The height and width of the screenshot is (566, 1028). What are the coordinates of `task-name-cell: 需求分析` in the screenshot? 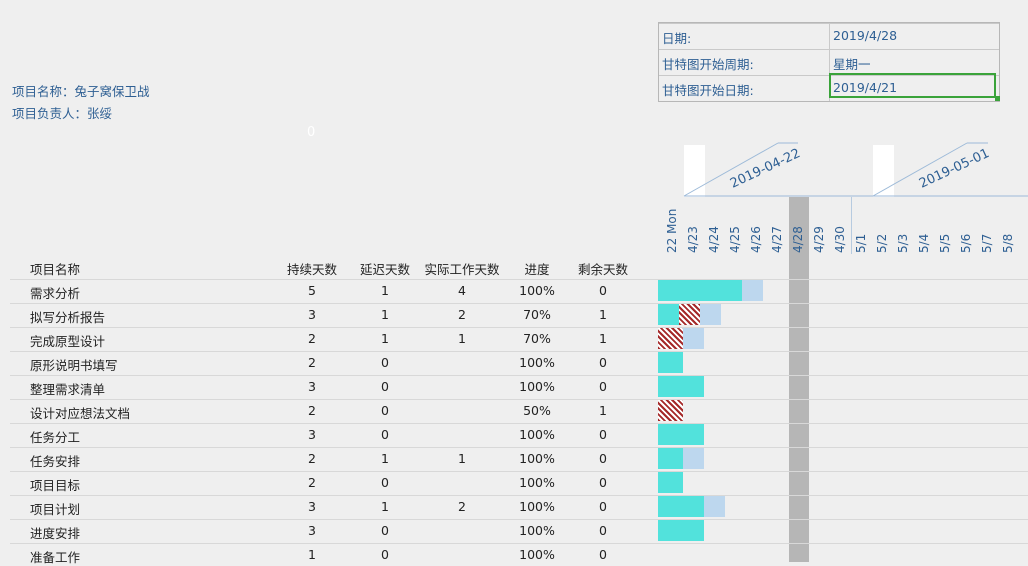 It's located at (55, 293).